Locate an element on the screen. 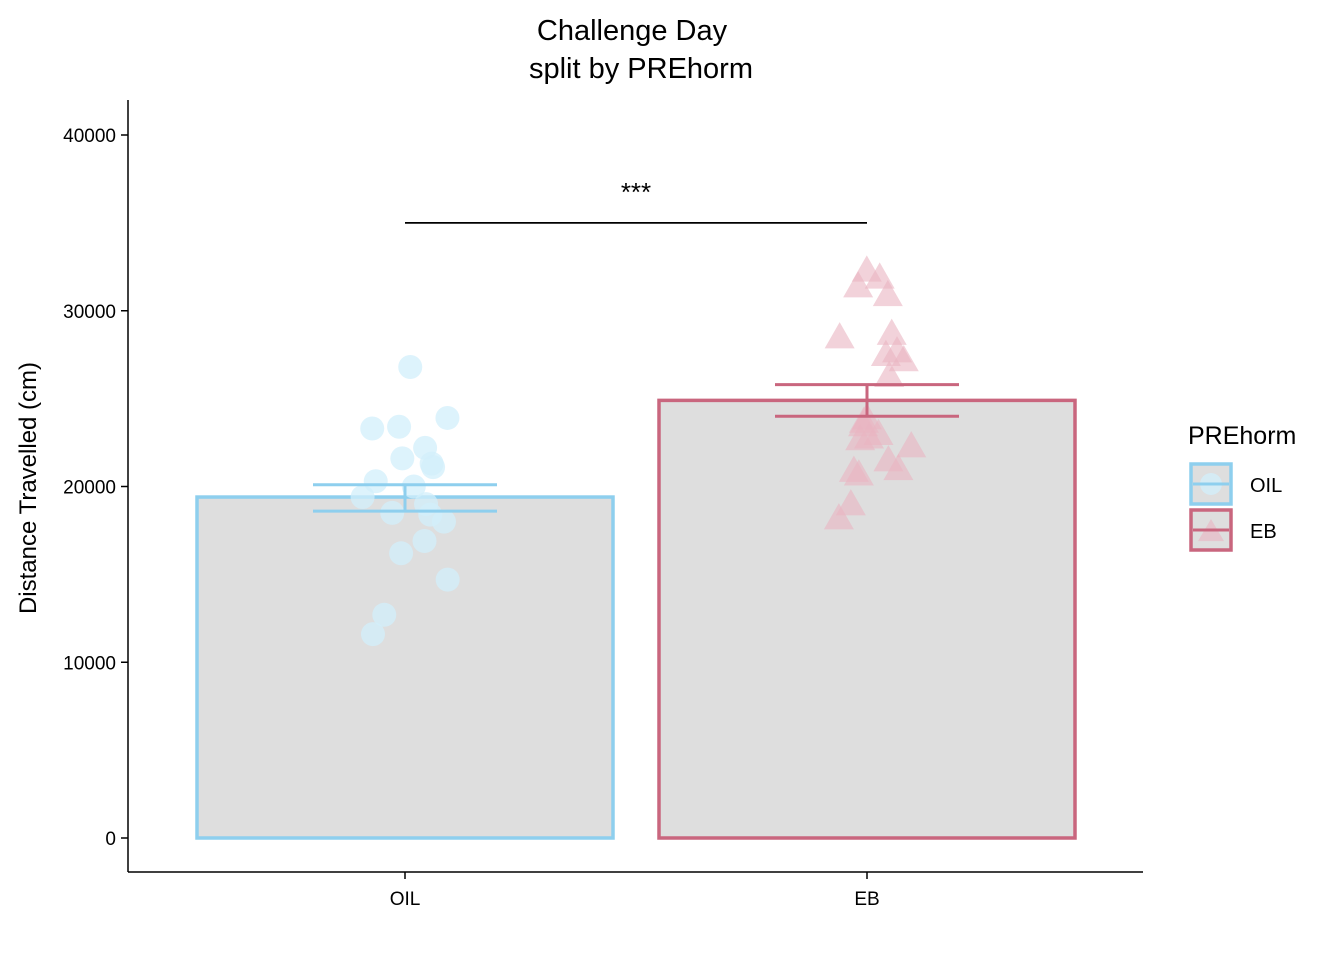 This screenshot has height=960, width=1344. chart-subtitle: split by PREhorm is located at coordinates (641, 69).